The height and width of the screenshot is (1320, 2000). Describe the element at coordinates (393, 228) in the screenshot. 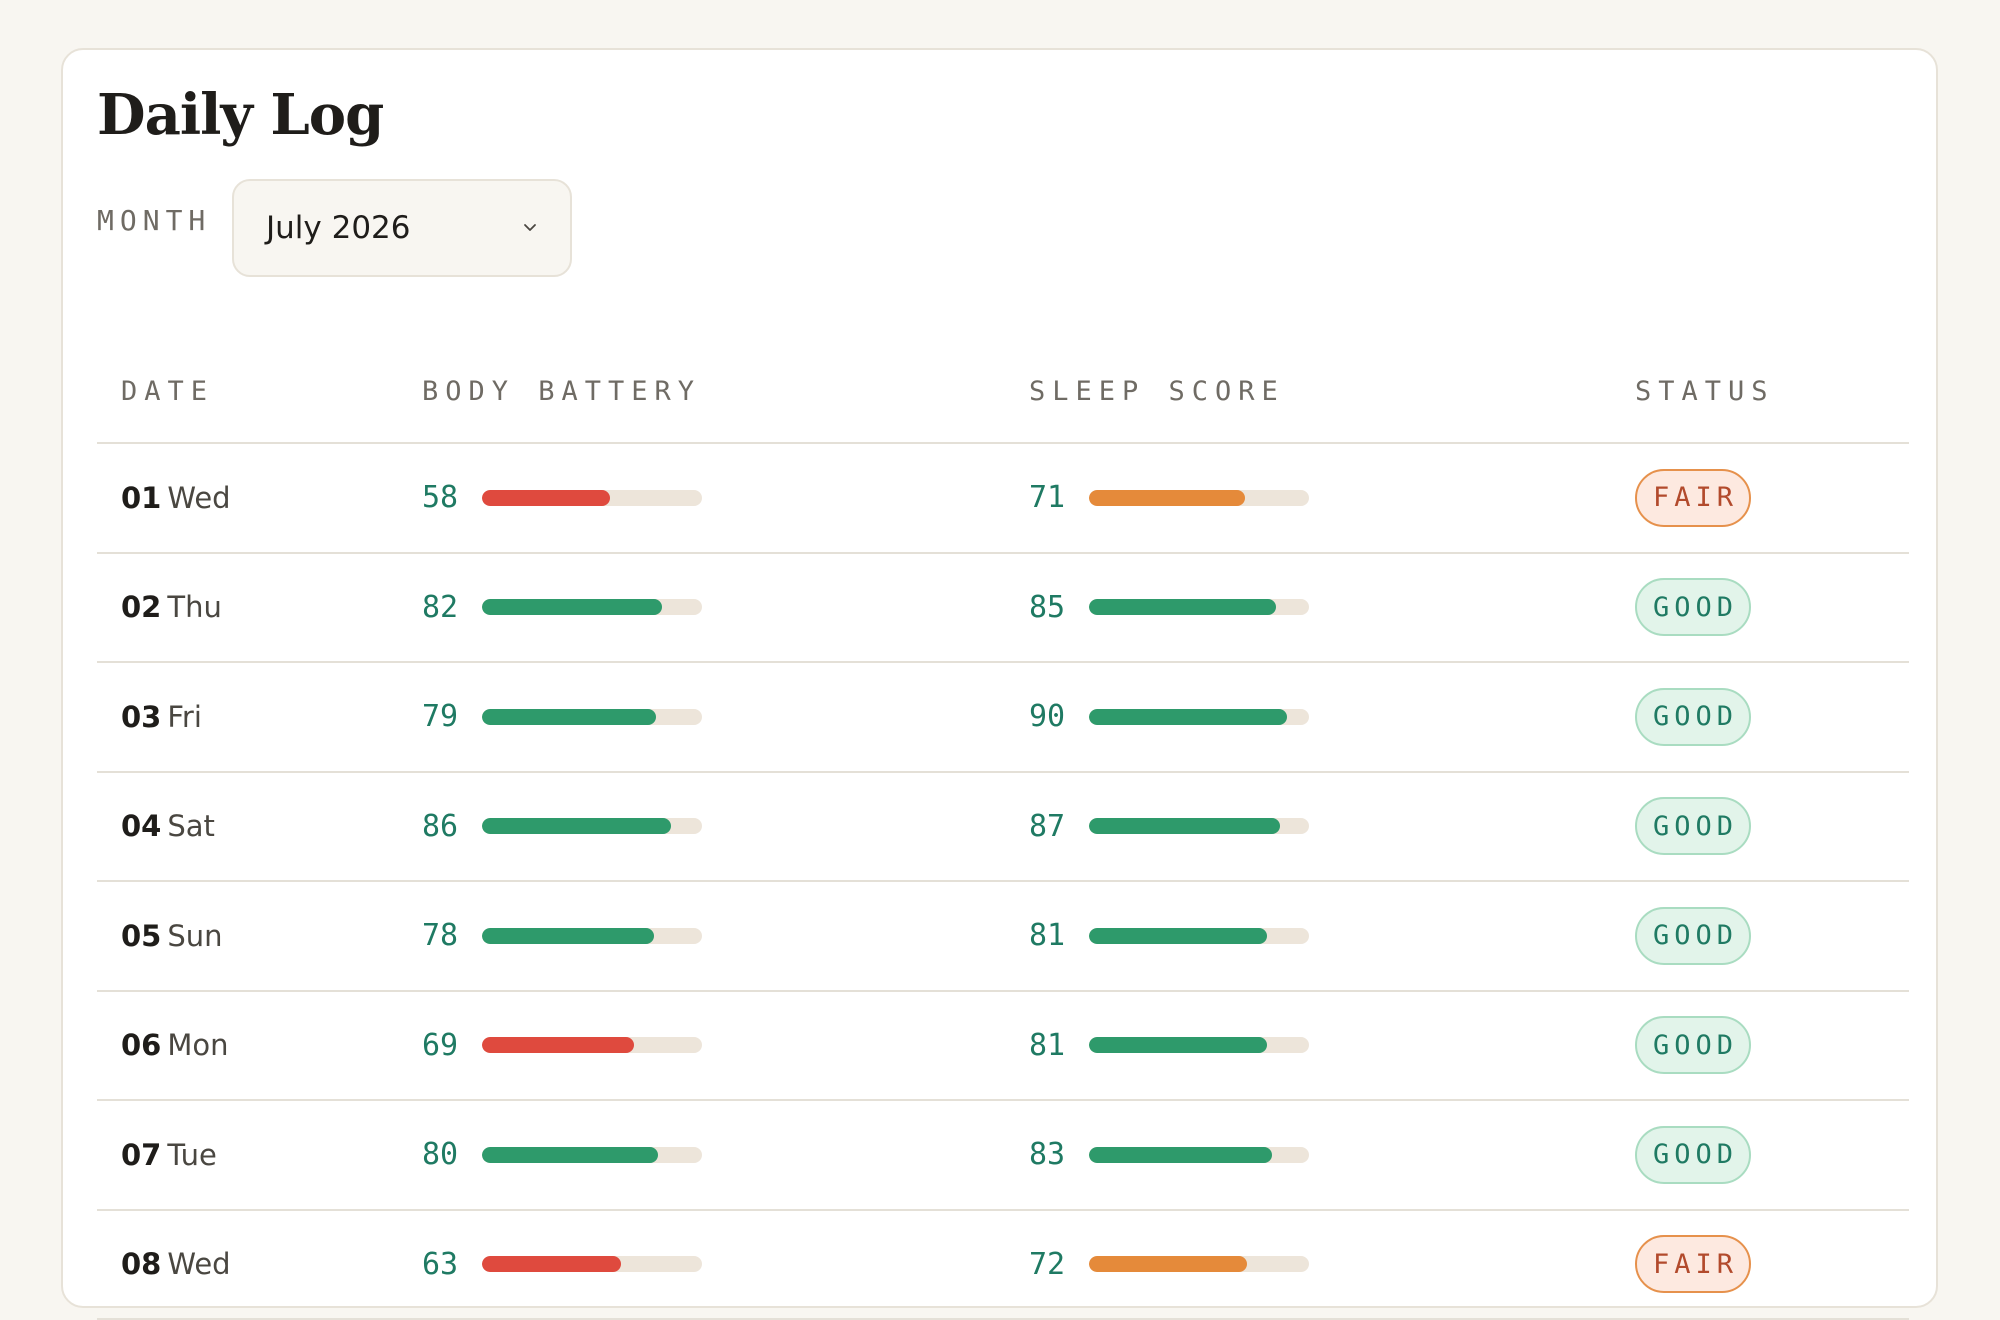

I see `month-select-value: July 2026` at that location.